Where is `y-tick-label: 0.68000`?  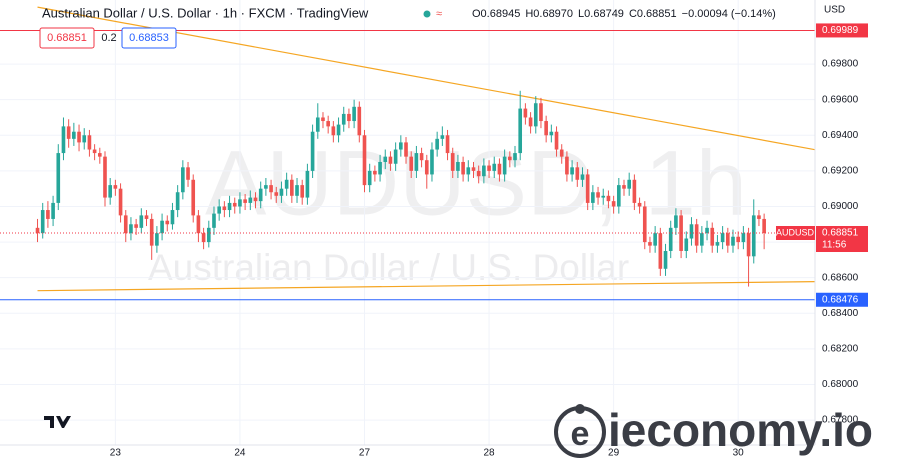
y-tick-label: 0.68000 is located at coordinates (840, 384).